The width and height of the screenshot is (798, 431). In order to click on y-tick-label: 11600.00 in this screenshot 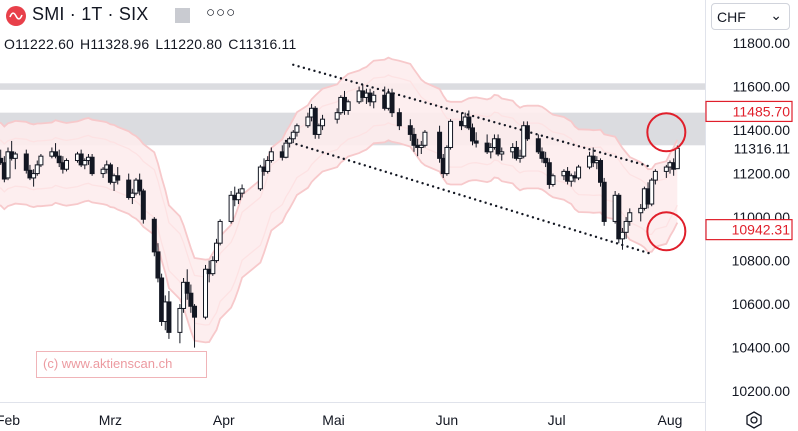, I will do `click(762, 87)`.